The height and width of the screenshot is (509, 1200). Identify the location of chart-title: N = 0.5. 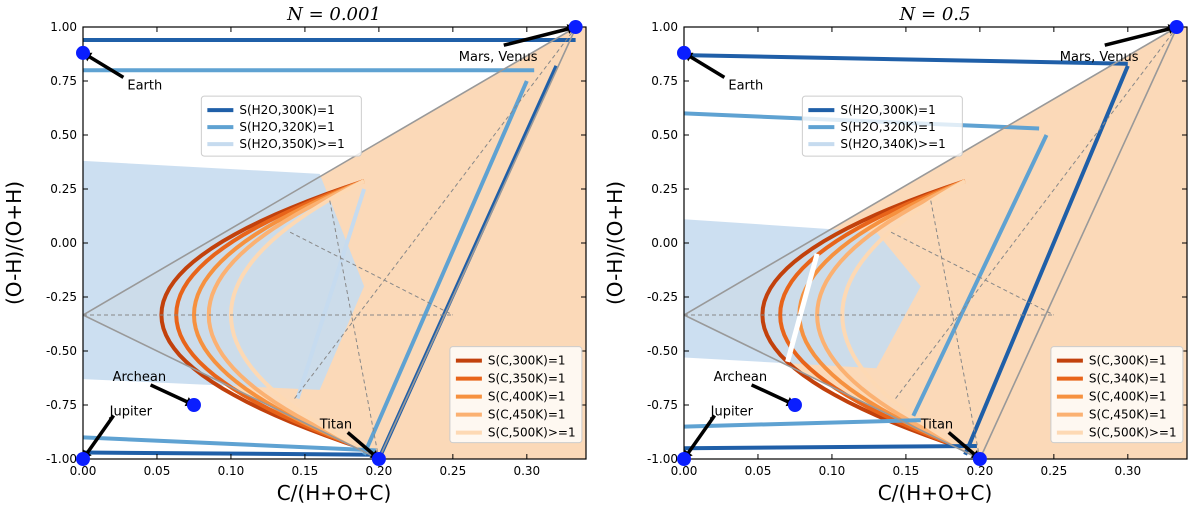
(935, 14).